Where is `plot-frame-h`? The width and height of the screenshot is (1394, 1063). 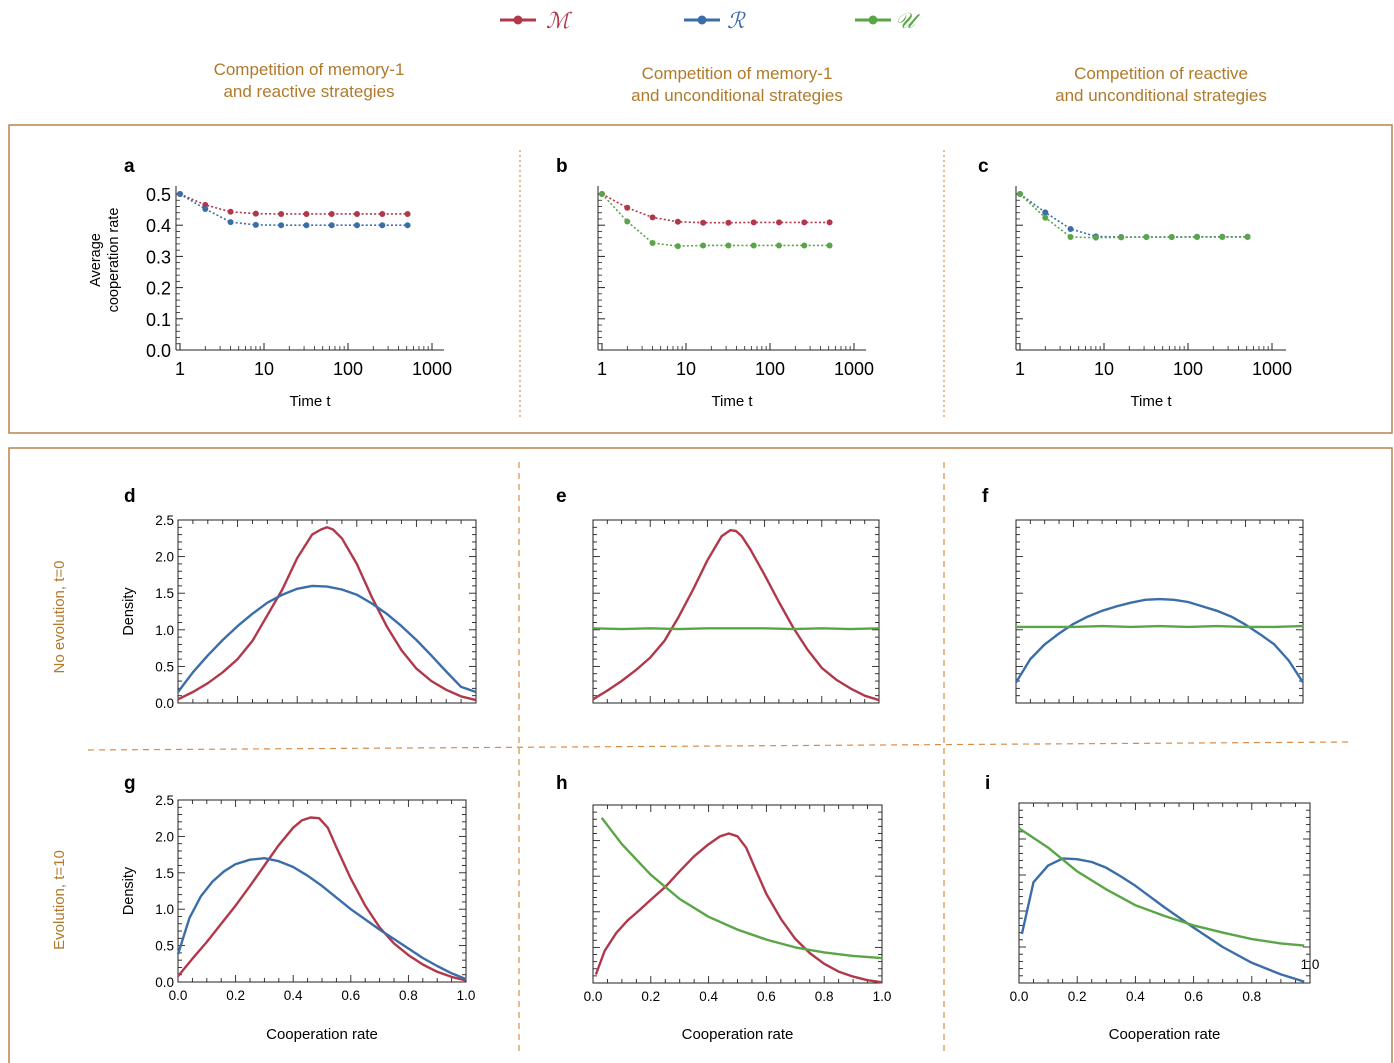
plot-frame-h is located at coordinates (737, 894).